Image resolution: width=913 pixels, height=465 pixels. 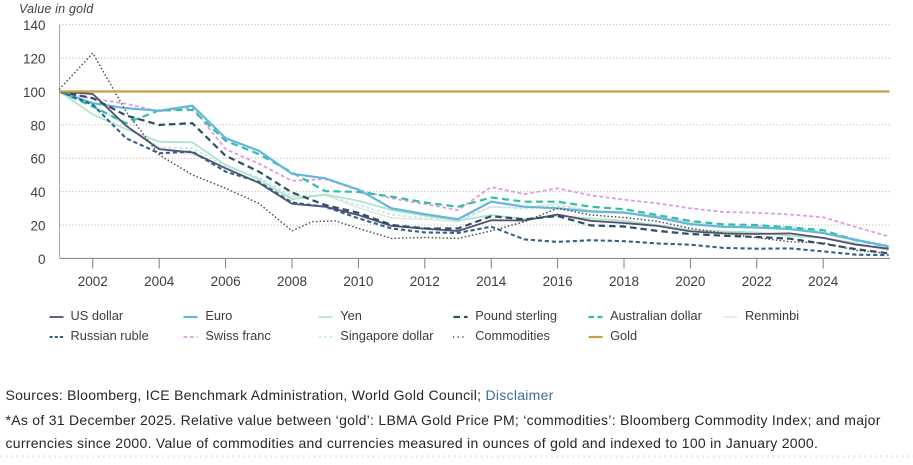 I want to click on svg-text: 40, so click(x=37, y=192).